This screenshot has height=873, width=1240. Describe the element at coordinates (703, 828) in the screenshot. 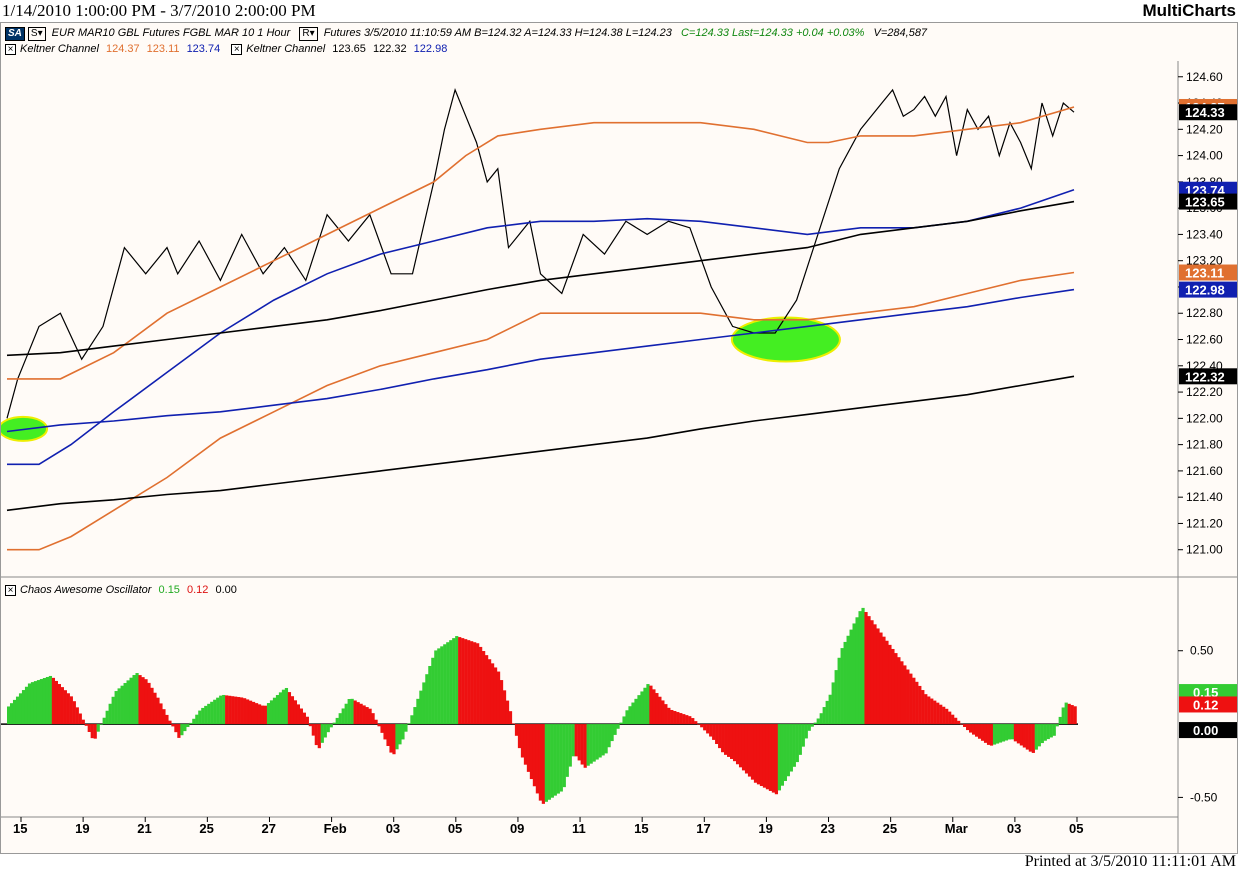

I see `x-tick-label: 17` at that location.